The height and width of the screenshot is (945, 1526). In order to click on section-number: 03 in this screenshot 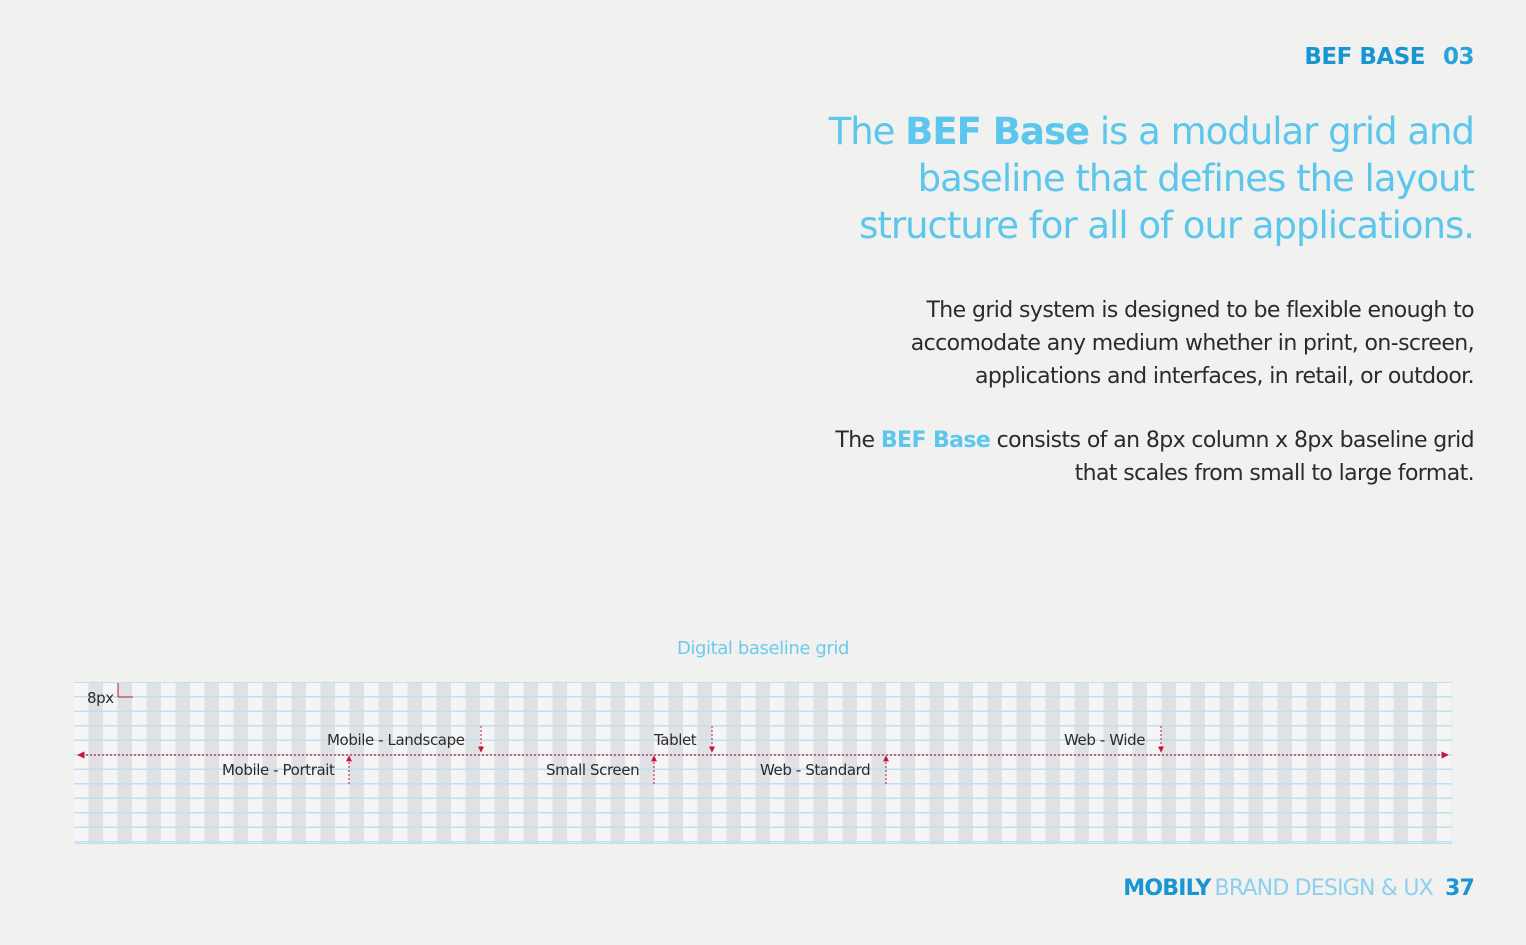, I will do `click(1458, 57)`.